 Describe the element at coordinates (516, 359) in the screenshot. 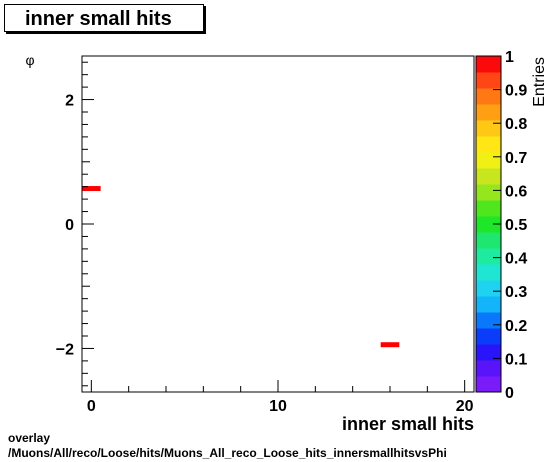

I see `z-tick-label: 0.1` at that location.